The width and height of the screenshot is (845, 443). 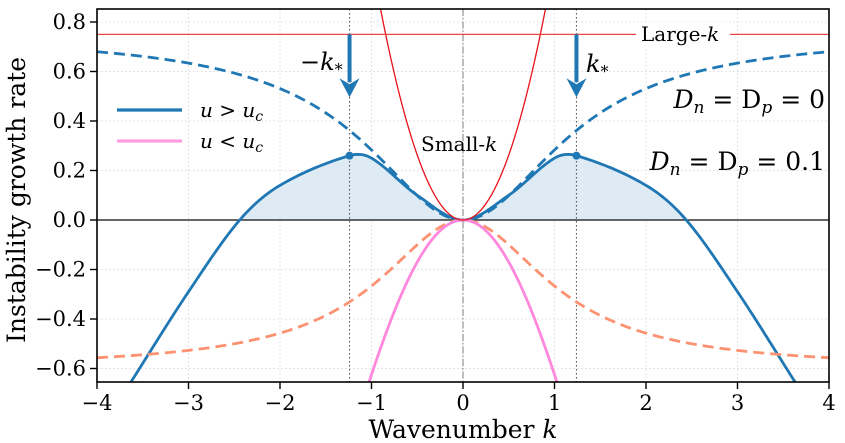 I want to click on neg-kstar-label: −k*, so click(x=321, y=63).